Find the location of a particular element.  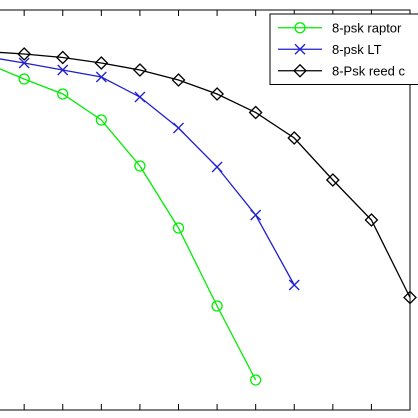

legend-entry-3: 8-Psk reed c is located at coordinates (341, 70).